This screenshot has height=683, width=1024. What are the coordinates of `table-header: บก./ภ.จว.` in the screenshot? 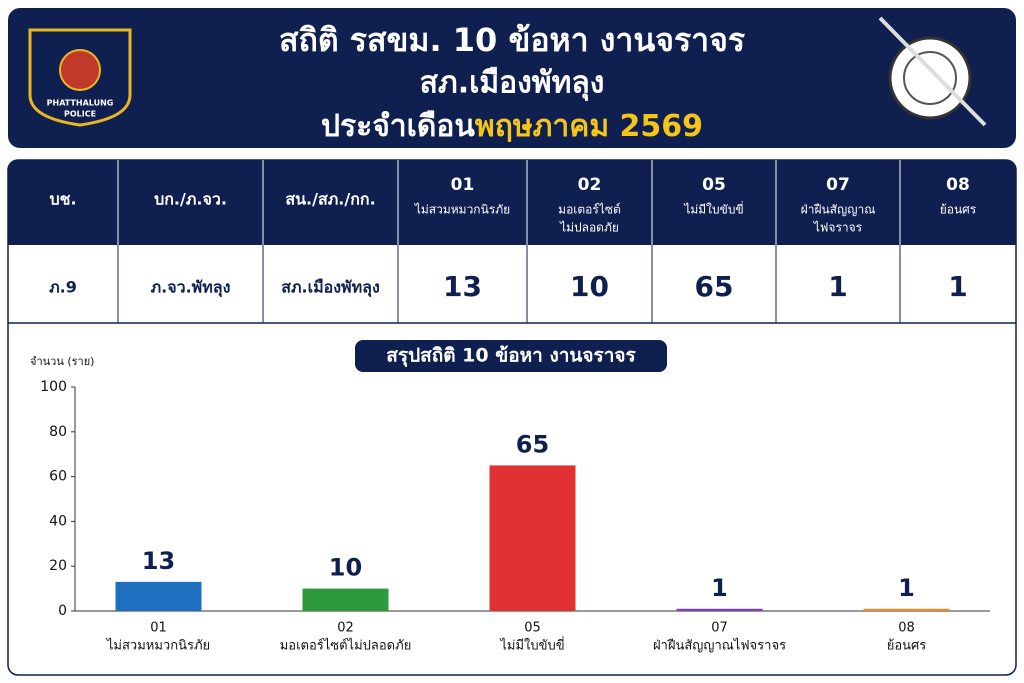 It's located at (190, 199).